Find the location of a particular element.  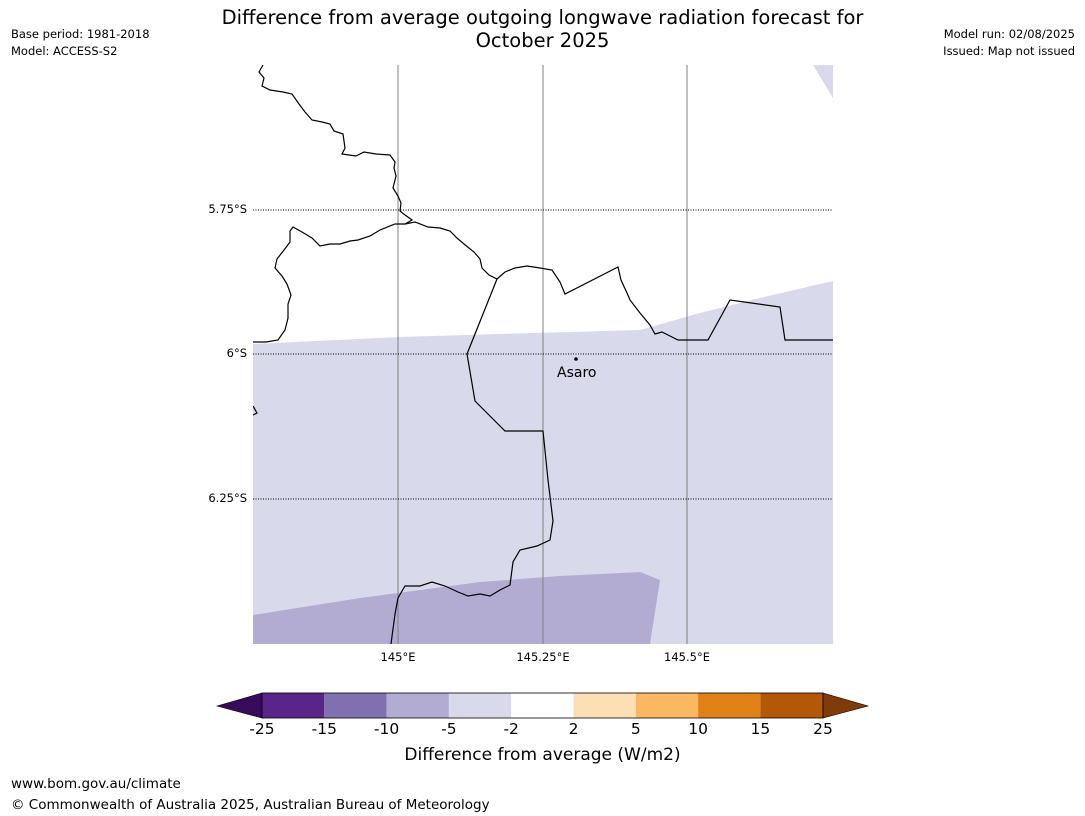

town-marker is located at coordinates (576, 359).